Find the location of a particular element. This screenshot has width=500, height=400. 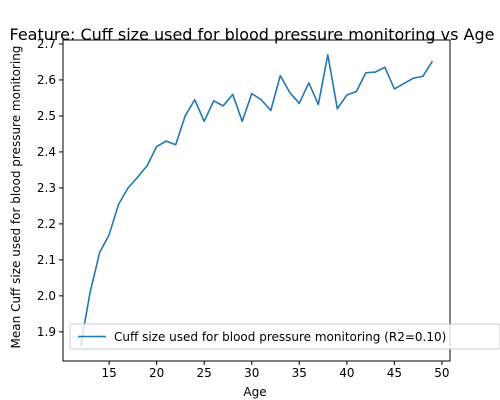

x-axis-label: Age is located at coordinates (254, 392).